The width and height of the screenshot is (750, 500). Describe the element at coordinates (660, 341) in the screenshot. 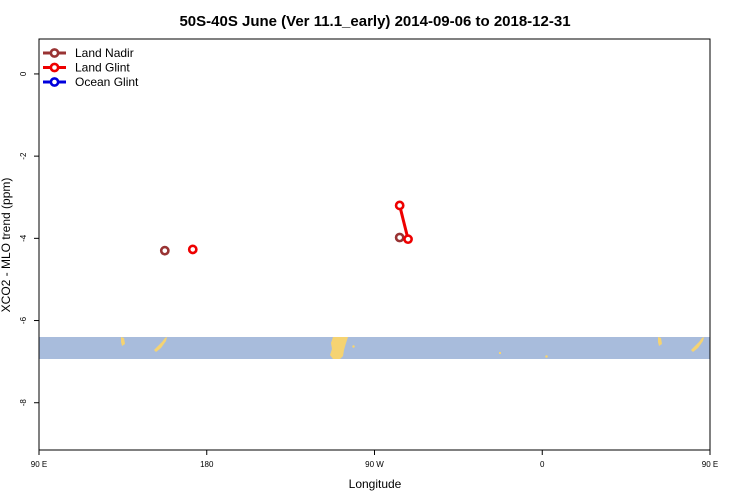

I see `land-patch-new-zealand-south-repeat` at that location.